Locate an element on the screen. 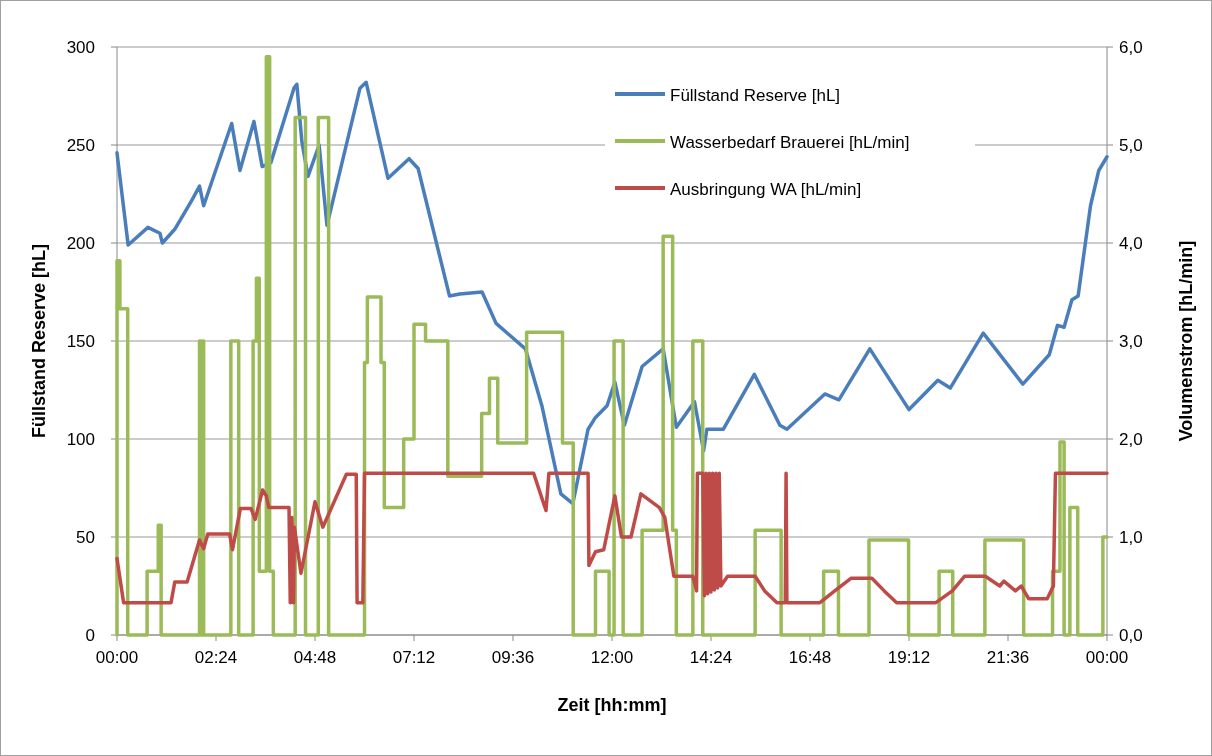  y-tick-label: 50 is located at coordinates (85, 537).